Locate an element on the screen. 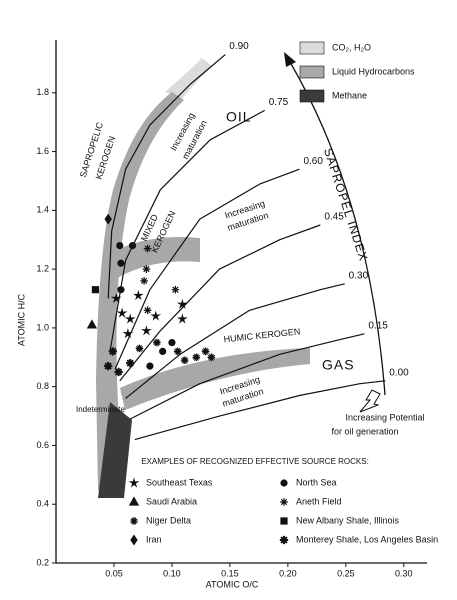 This screenshot has width=457, height=600. potential-arrow is located at coordinates (370, 401).